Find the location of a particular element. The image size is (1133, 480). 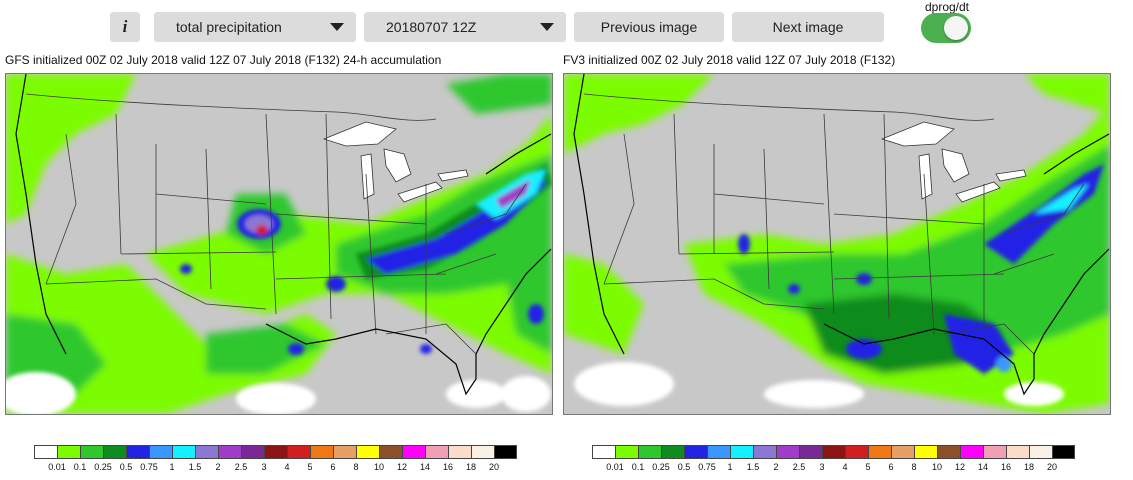

legend-label: 10 is located at coordinates (379, 467).